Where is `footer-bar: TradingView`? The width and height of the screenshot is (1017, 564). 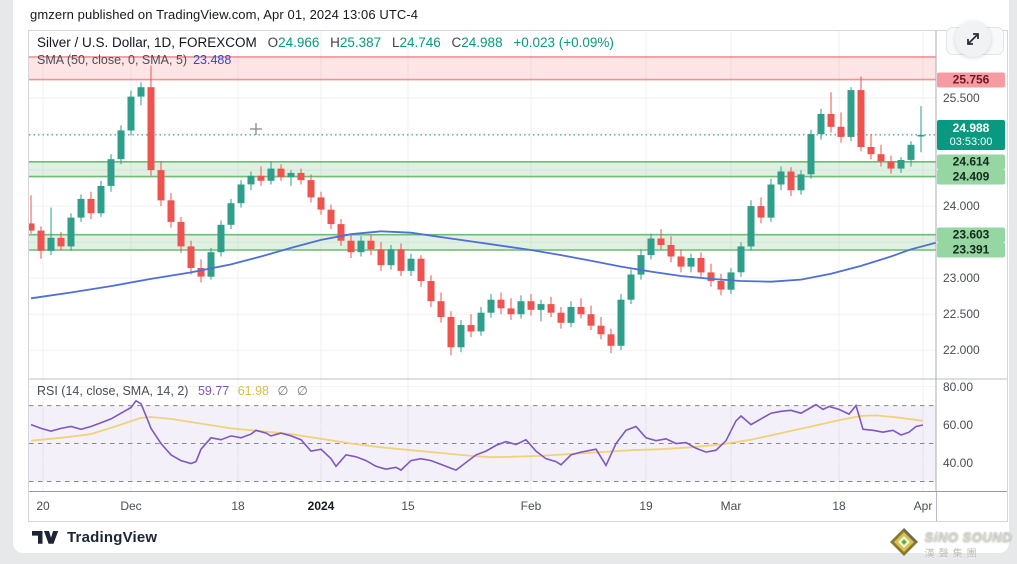
footer-bar: TradingView is located at coordinates (517, 537).